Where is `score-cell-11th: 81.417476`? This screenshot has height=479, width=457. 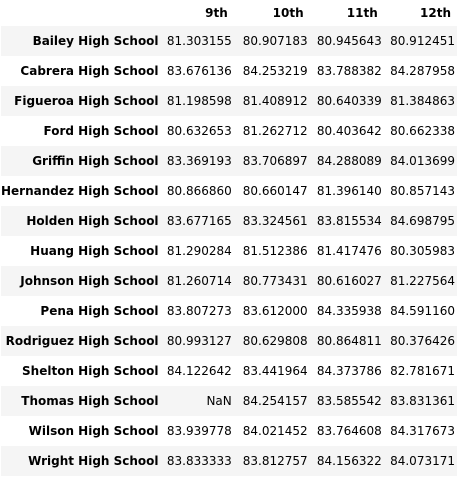
score-cell-11th: 81.417476 is located at coordinates (349, 251).